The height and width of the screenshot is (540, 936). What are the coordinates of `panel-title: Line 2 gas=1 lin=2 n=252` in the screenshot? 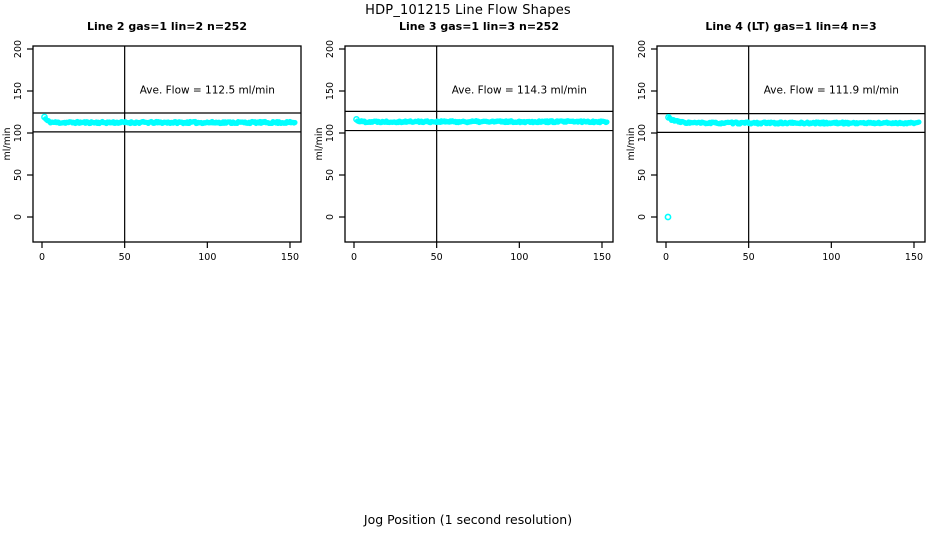 It's located at (167, 26).